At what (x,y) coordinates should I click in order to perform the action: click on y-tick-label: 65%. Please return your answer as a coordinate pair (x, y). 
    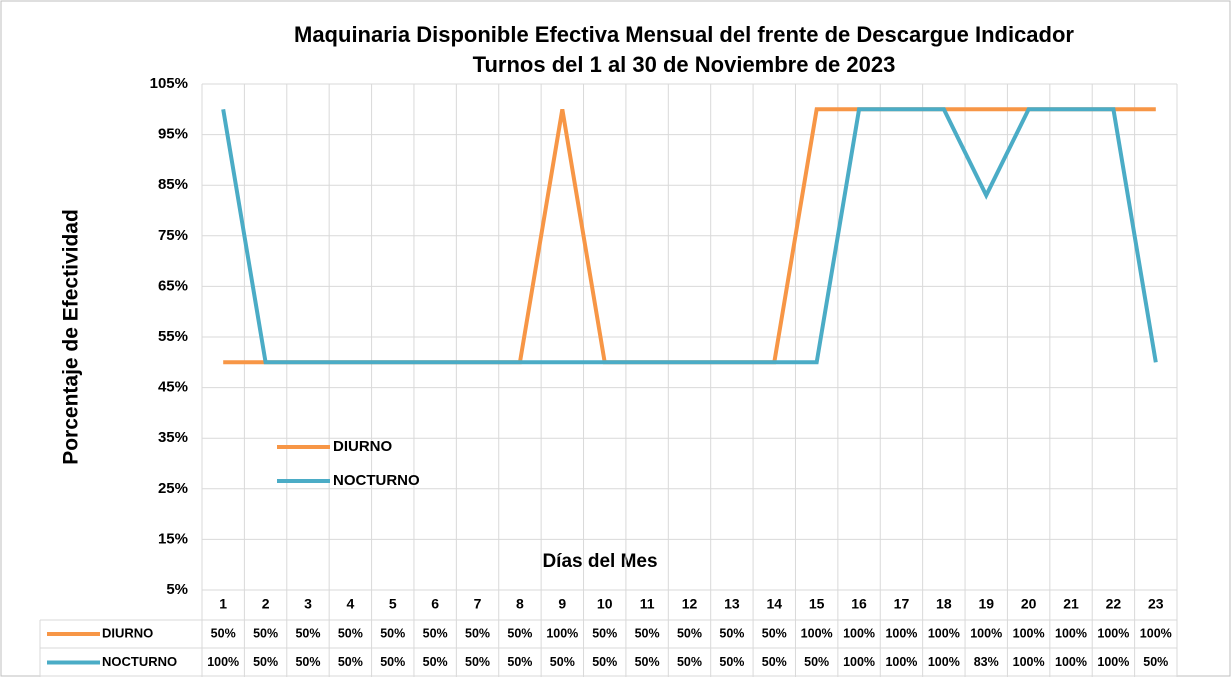
    Looking at the image, I should click on (173, 285).